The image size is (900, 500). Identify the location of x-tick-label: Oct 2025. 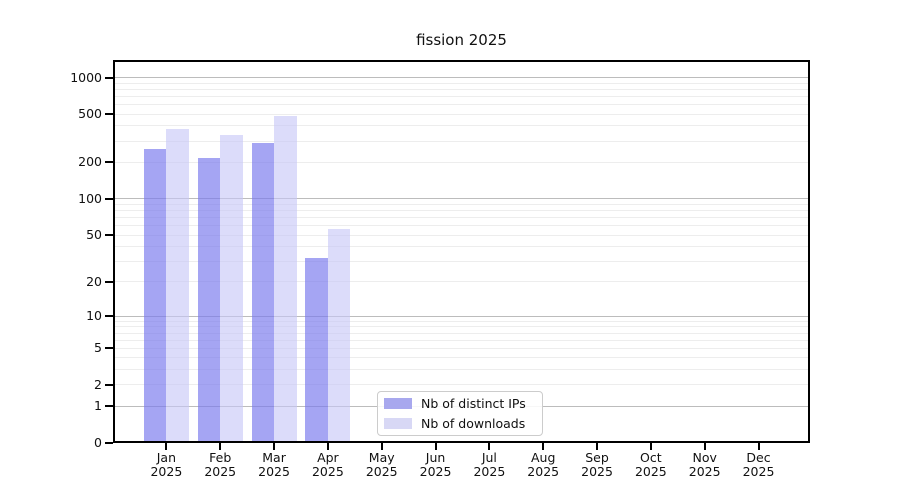
(650, 464).